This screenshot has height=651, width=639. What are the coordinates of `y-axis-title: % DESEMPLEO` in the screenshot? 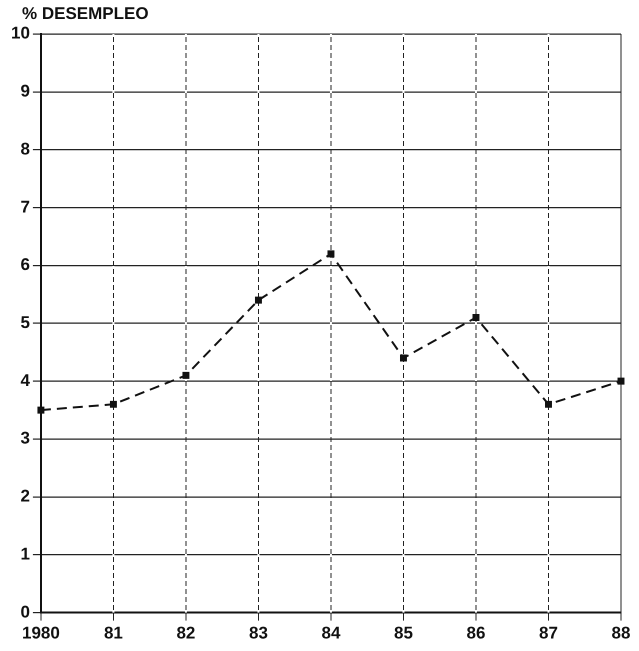 It's located at (85, 14).